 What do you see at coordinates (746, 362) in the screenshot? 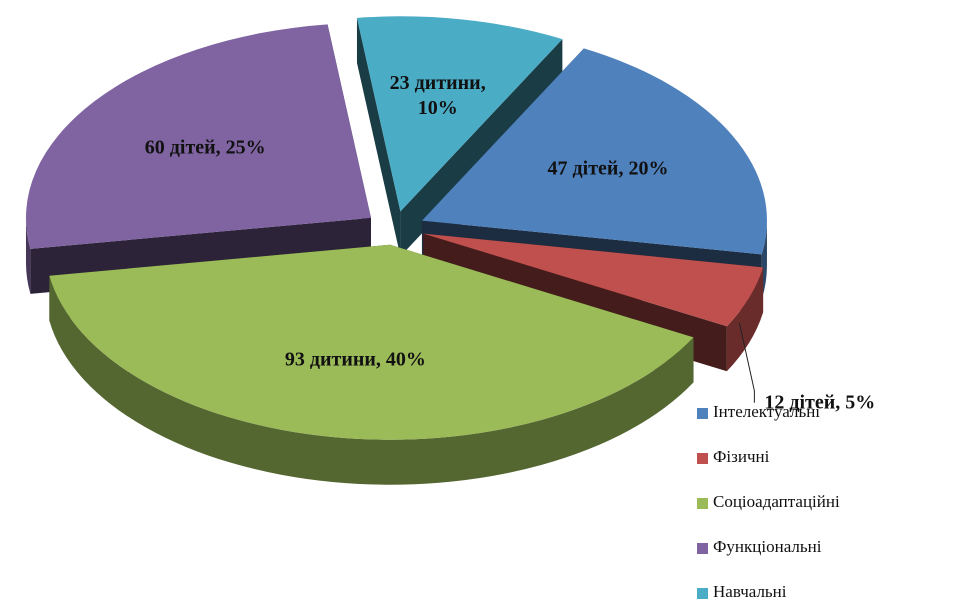
I see `leader-line` at bounding box center [746, 362].